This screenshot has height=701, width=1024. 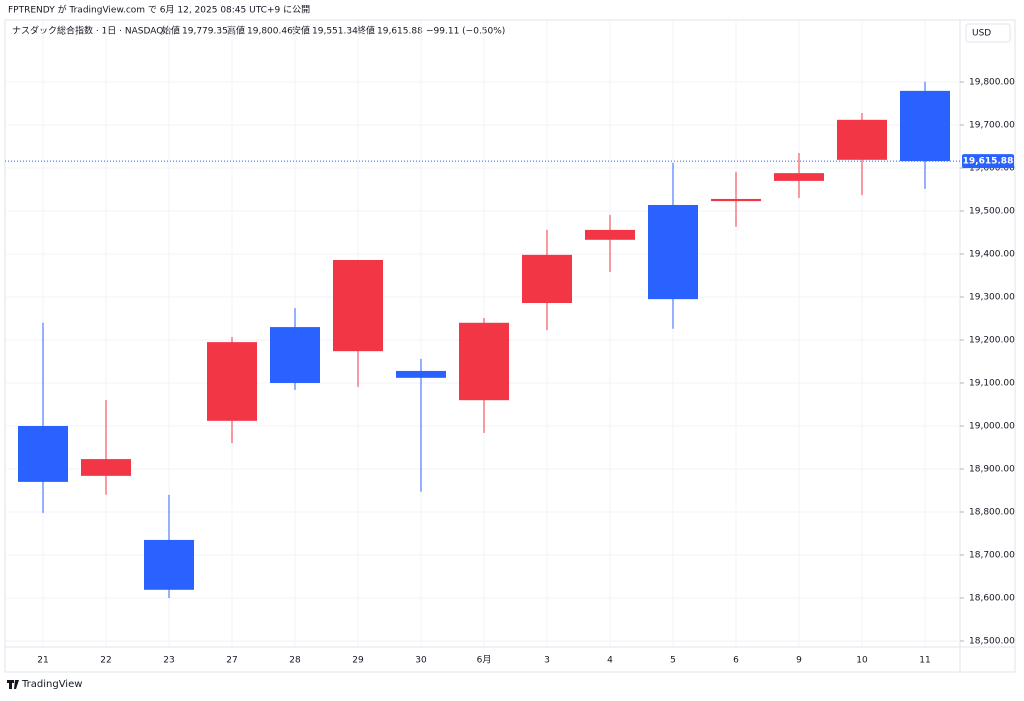 I want to click on y-tick-label: 18,800.00, so click(x=992, y=512).